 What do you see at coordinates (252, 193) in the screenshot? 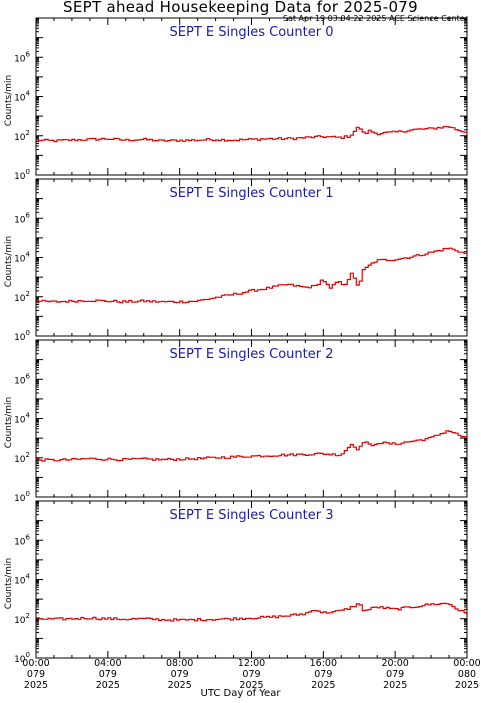
I see `panel-title: SEPT E Singles Counter 1` at bounding box center [252, 193].